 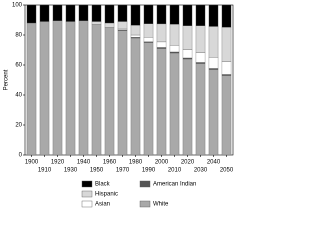 I want to click on x-tick-label: 2030, so click(x=201, y=171).